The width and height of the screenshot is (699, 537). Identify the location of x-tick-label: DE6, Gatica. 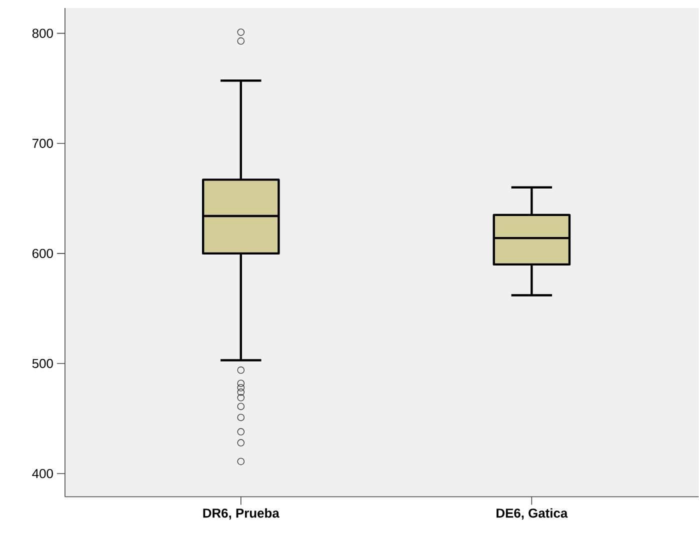
(532, 514).